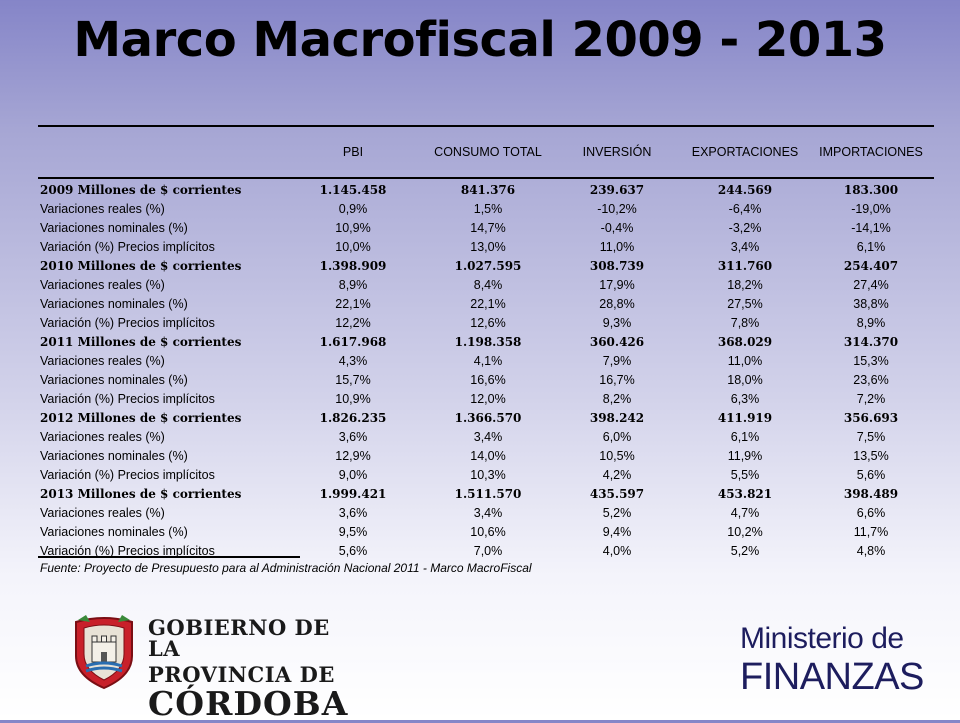  Describe the element at coordinates (871, 418) in the screenshot. I see `table-cell: 356.693` at that location.